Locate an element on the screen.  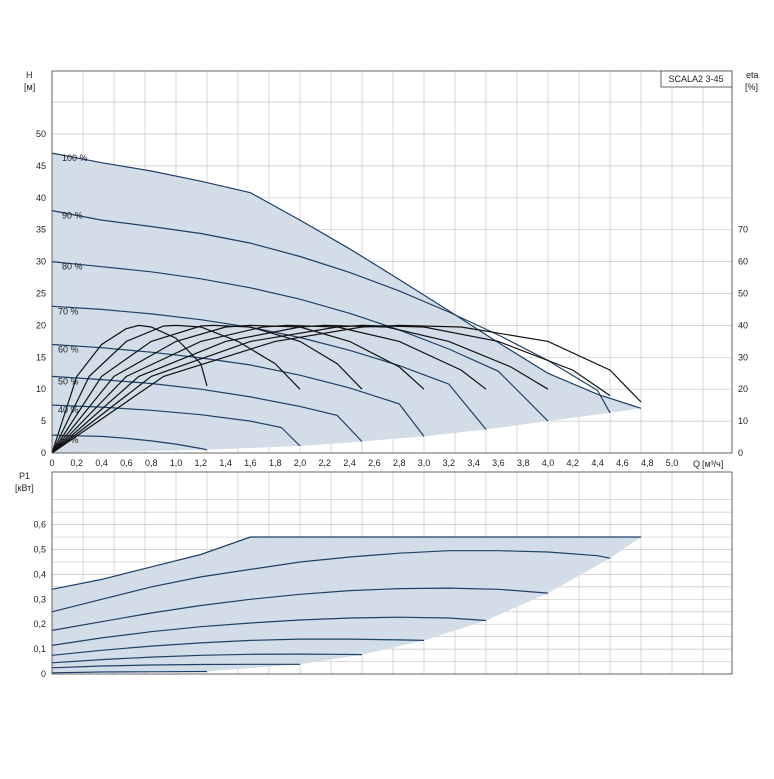
head-ytick: 40 is located at coordinates (41, 198).